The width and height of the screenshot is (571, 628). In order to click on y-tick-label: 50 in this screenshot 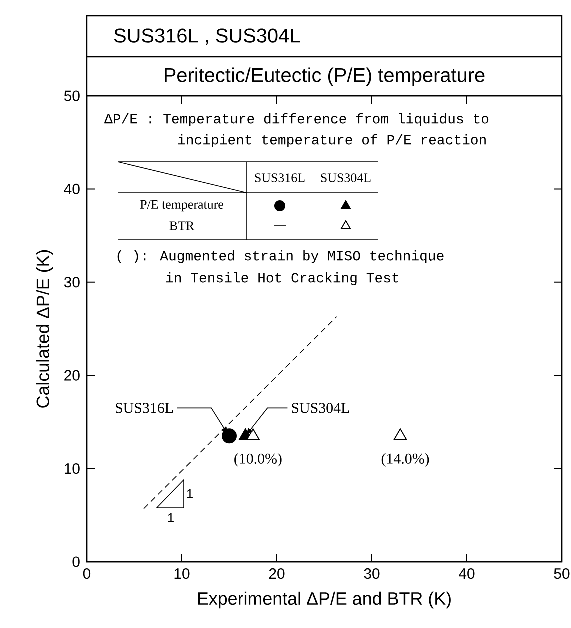, I will do `click(72, 96)`.